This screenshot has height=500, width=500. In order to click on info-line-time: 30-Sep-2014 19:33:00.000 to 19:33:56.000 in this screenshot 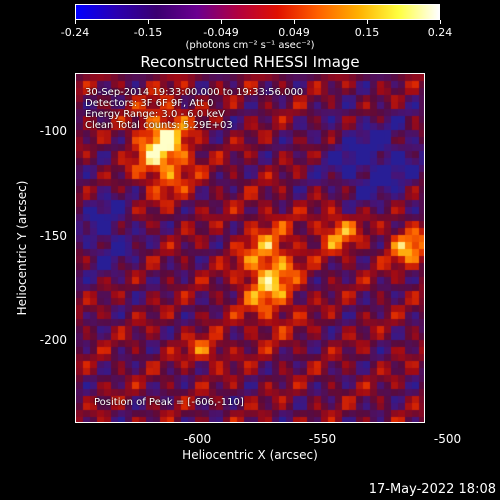, I will do `click(194, 92)`.